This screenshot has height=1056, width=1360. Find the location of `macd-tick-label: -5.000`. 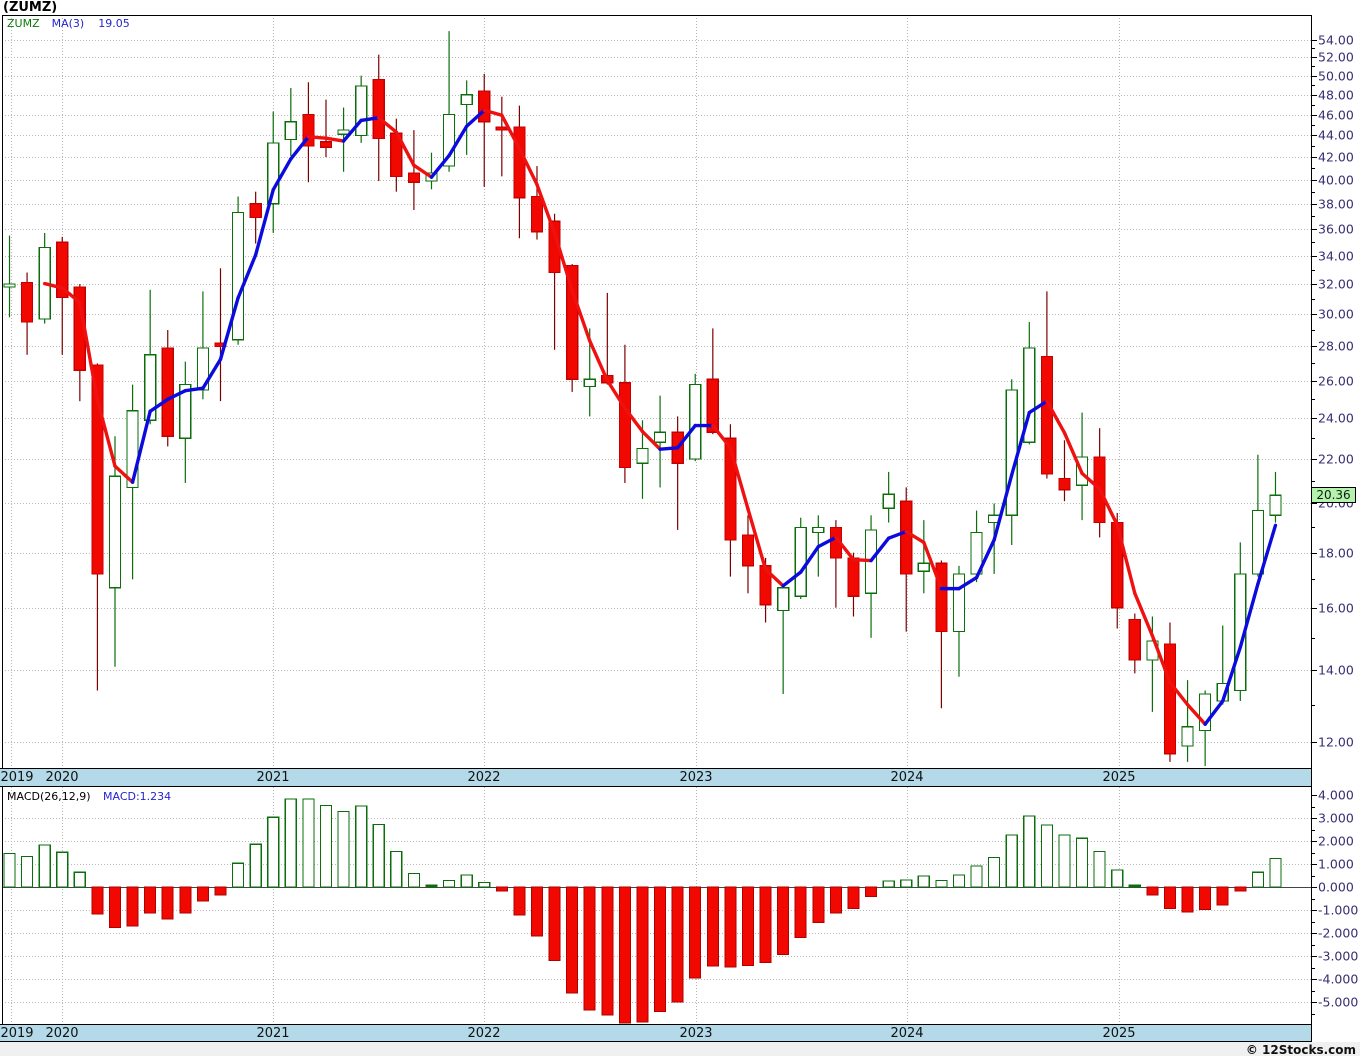

macd-tick-label: -5.000 is located at coordinates (1338, 1002).